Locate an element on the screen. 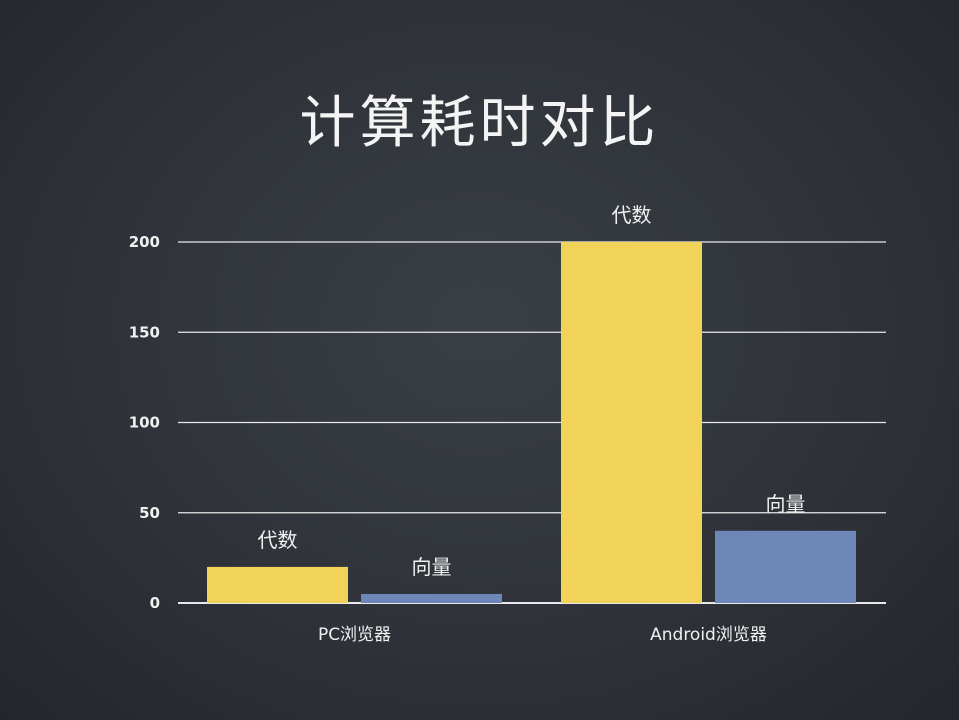  y-tick-label: 50 is located at coordinates (149, 513).